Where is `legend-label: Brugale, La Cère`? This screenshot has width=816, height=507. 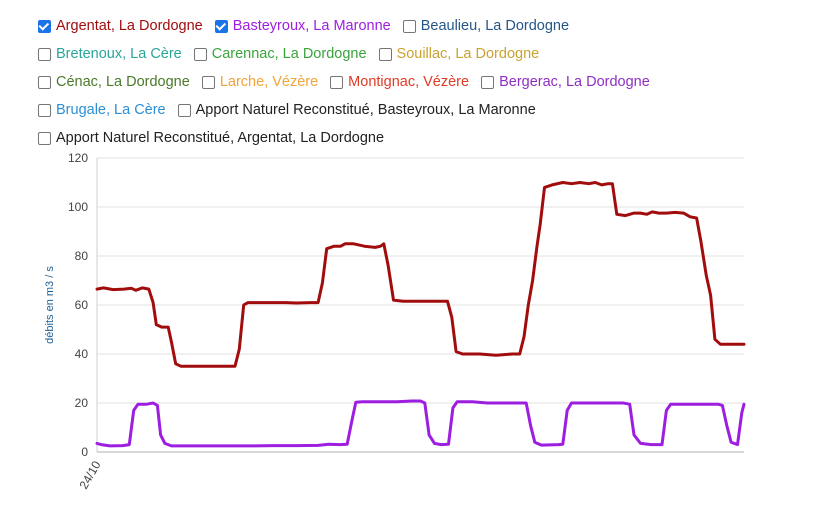
legend-label: Brugale, La Cère is located at coordinates (111, 110).